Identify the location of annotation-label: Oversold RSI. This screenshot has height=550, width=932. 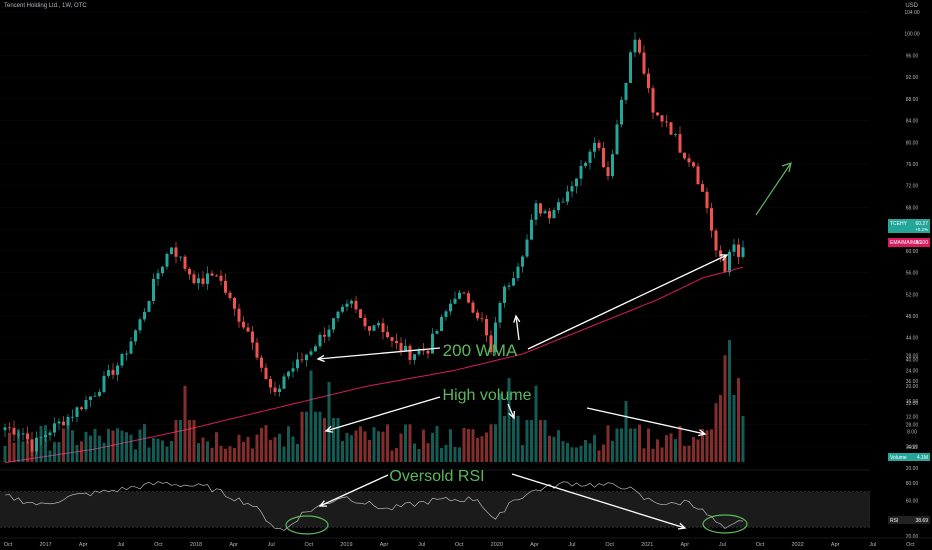
(436, 476).